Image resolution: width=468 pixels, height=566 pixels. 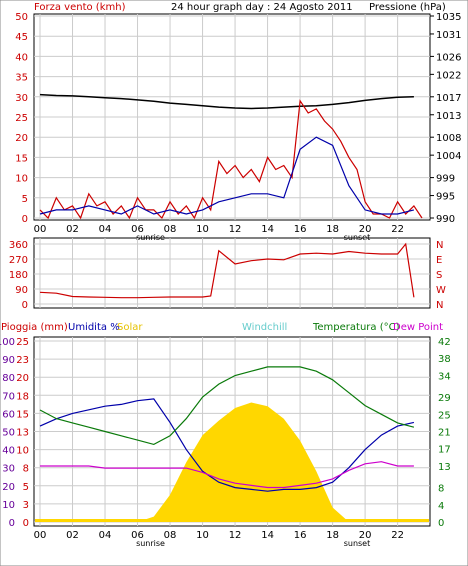 What do you see at coordinates (34, 327) in the screenshot?
I see `legend-pioggia: Pioggia (mm)` at bounding box center [34, 327].